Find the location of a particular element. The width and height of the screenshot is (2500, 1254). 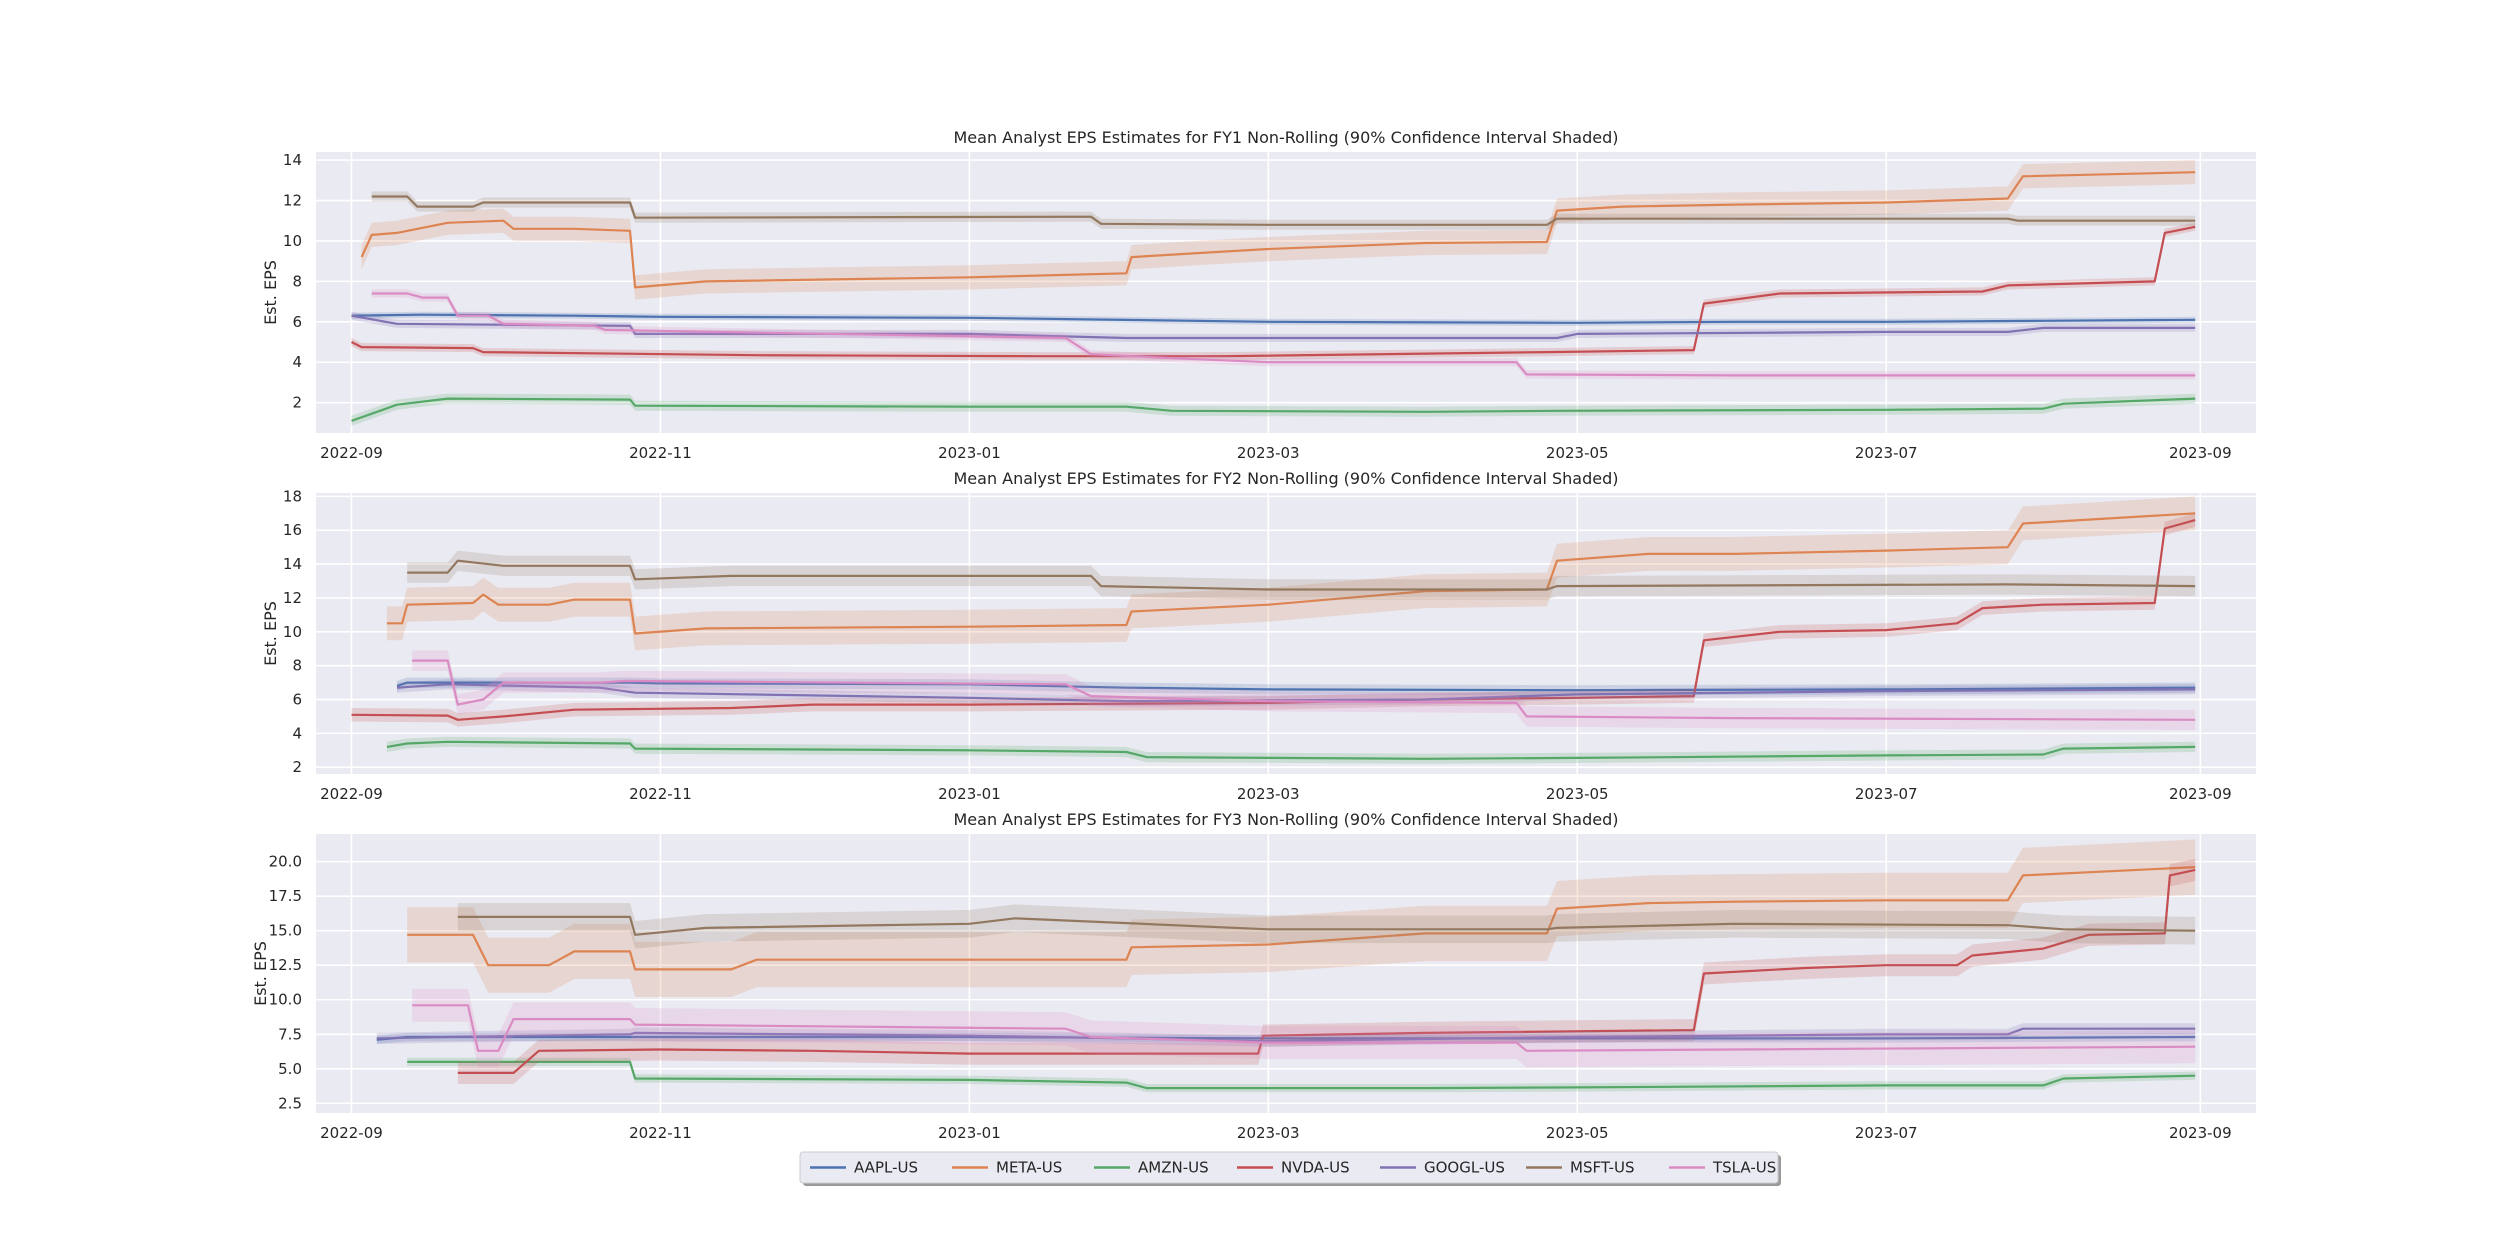

legend-label-googl-us: GOOGL-US is located at coordinates (1464, 1168).